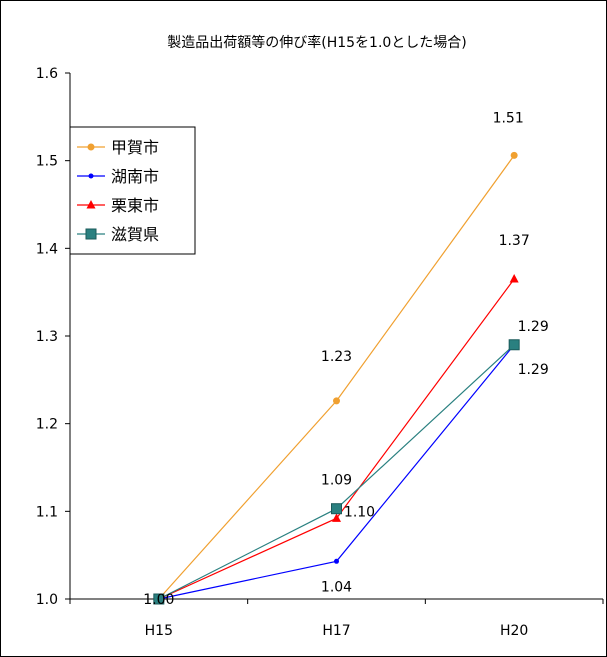  Describe the element at coordinates (47, 512) in the screenshot. I see `y-tick-label: 1.1` at that location.